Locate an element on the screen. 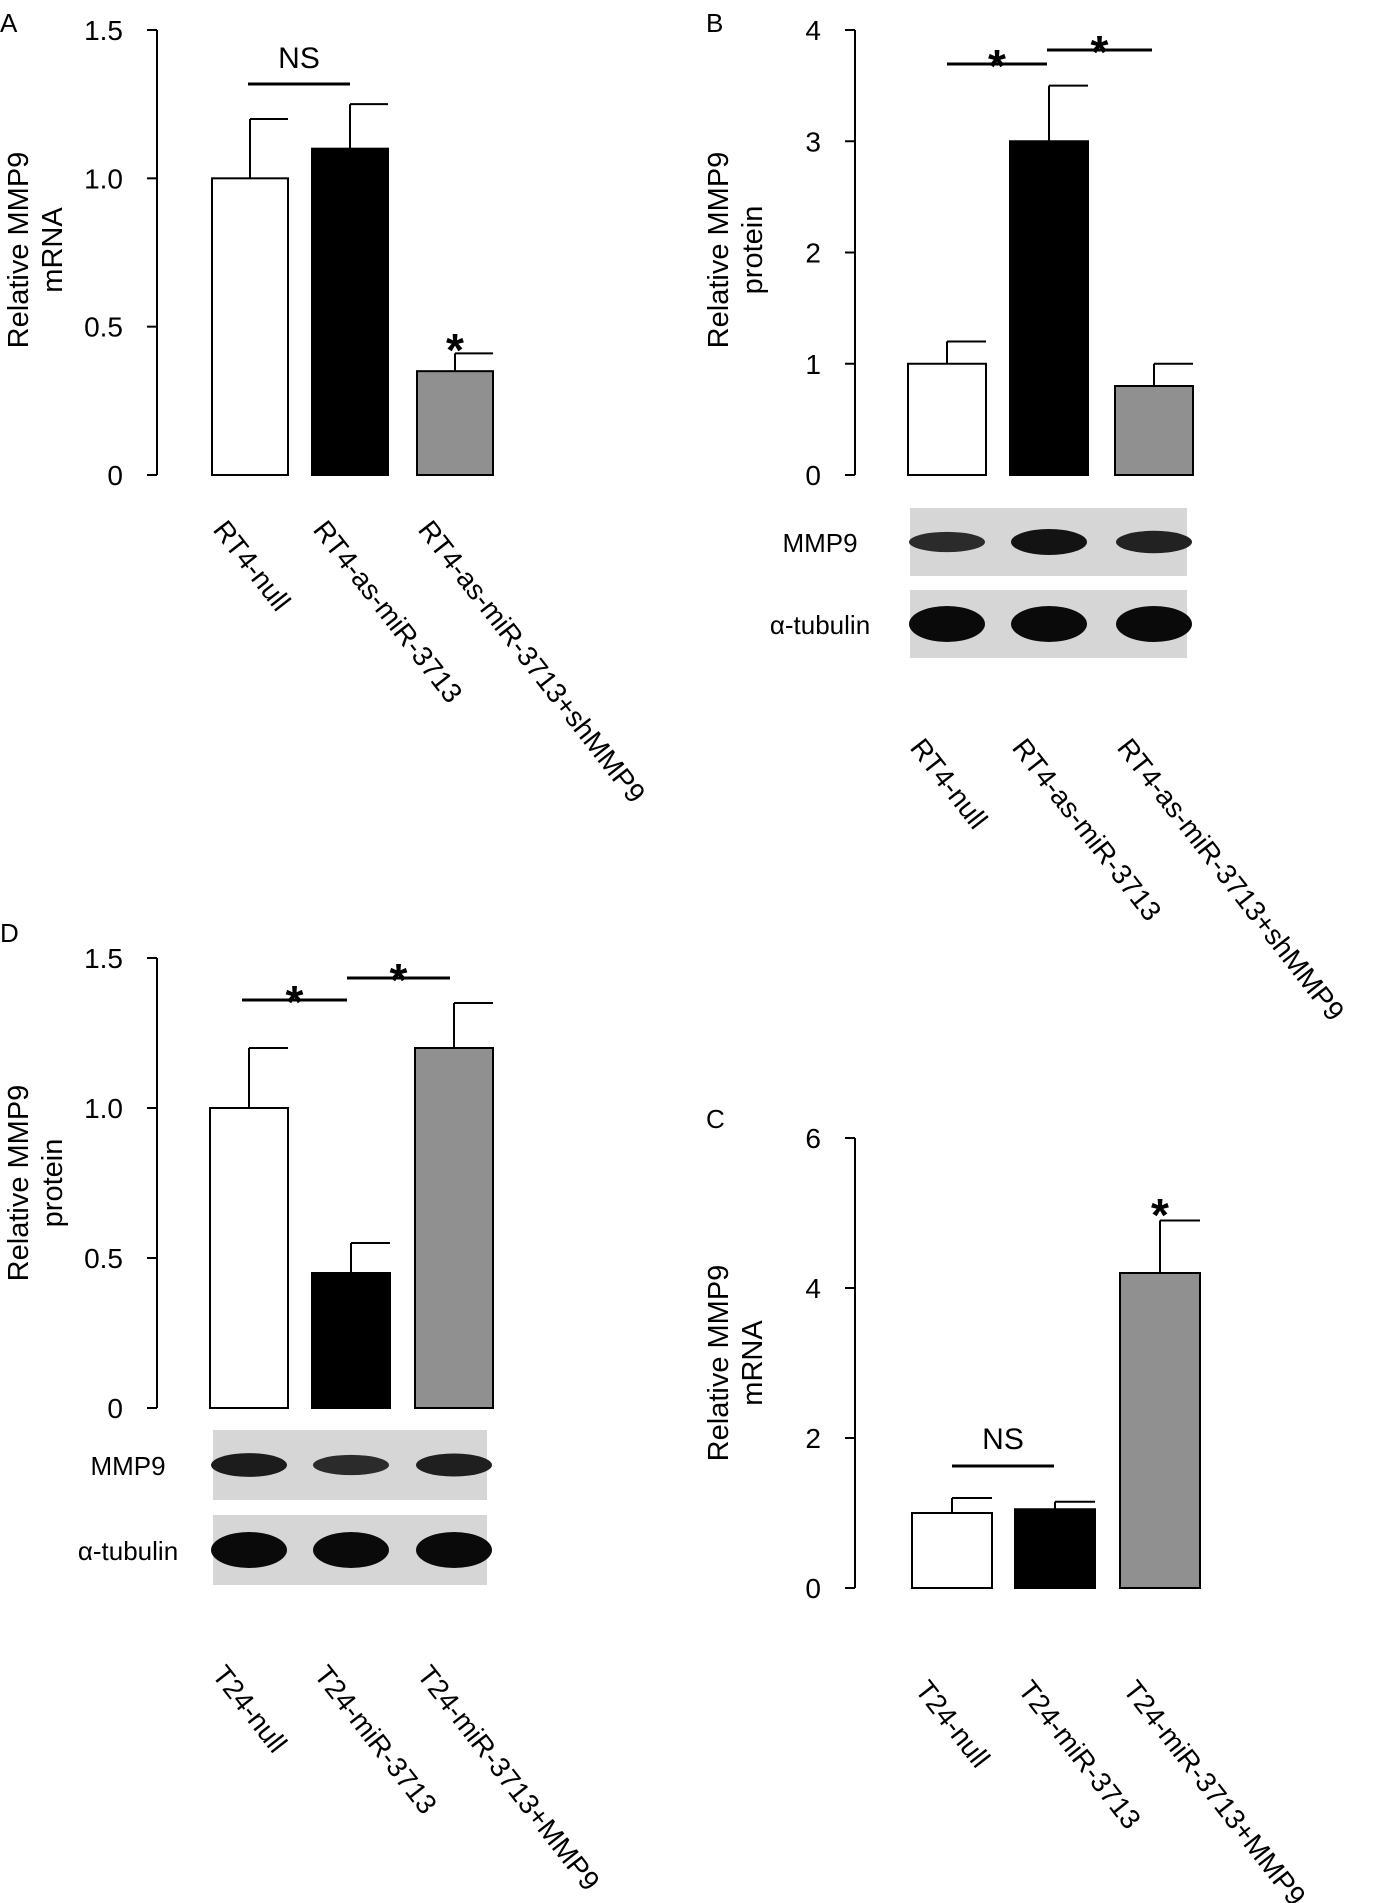 Image resolution: width=1395 pixels, height=1903 pixels. y-tick-label: 3 is located at coordinates (813, 141).